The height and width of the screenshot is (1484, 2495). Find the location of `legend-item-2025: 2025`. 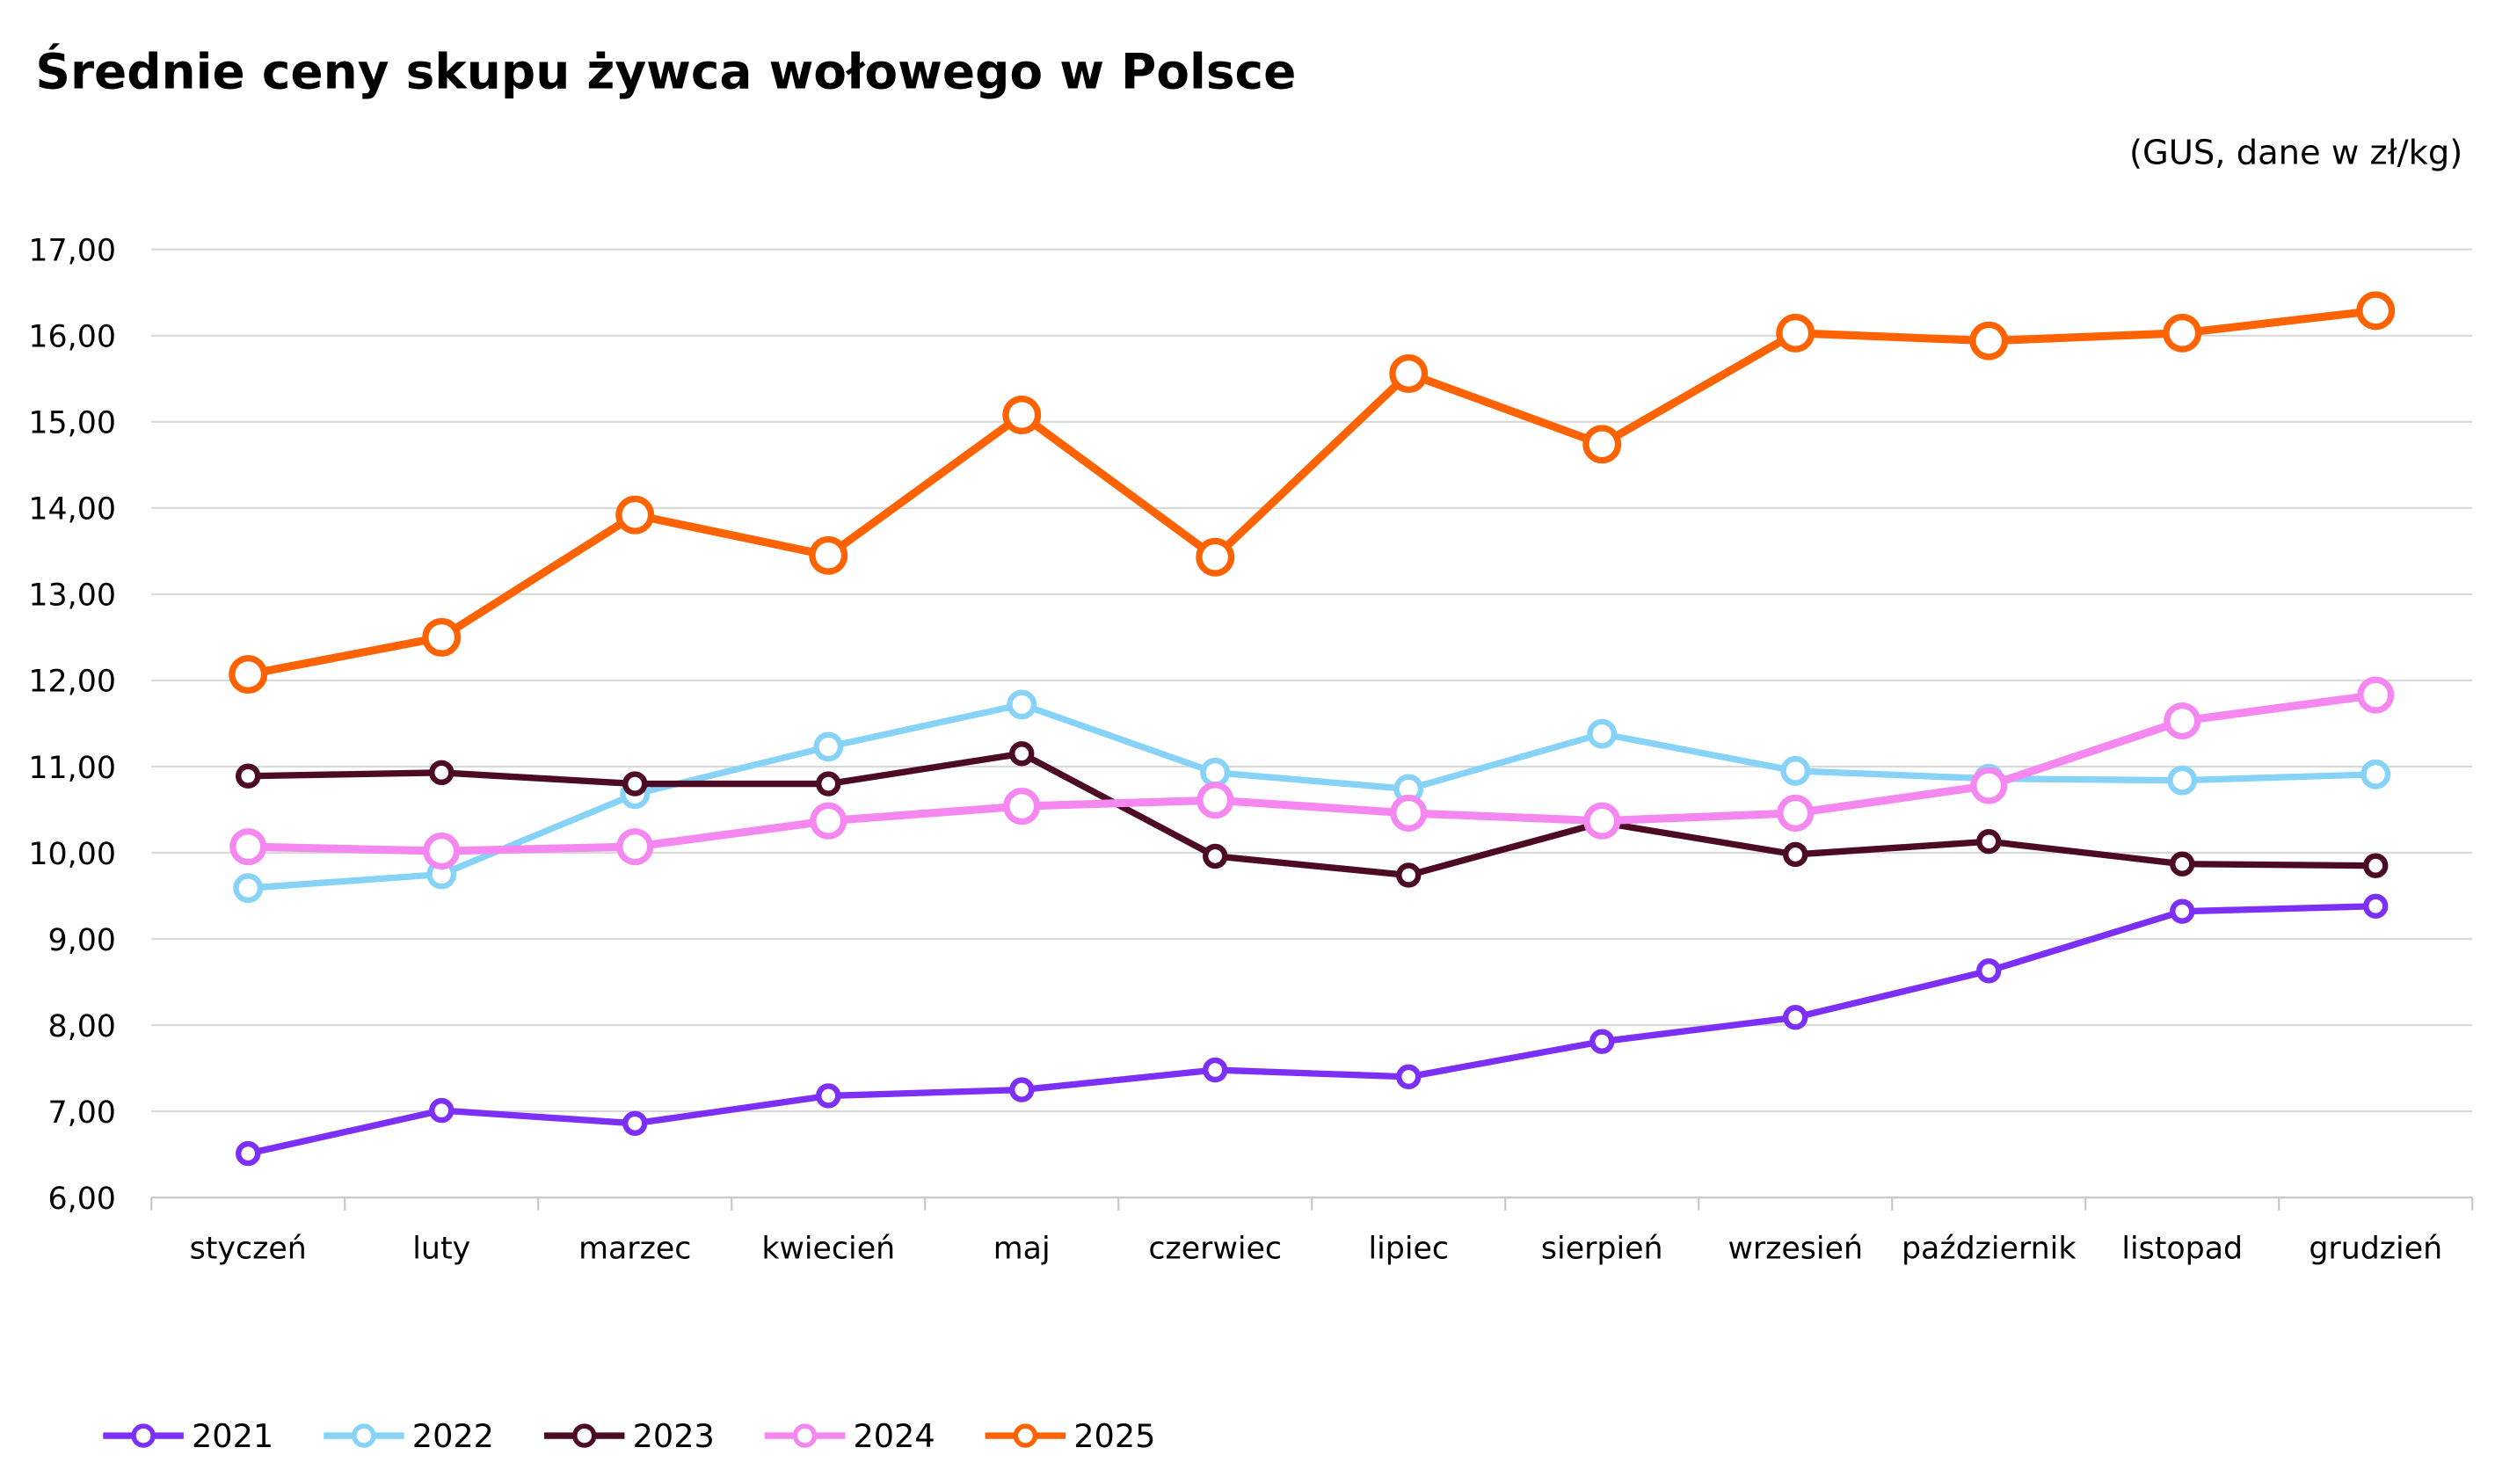

legend-item-2025: 2025 is located at coordinates (1070, 1436).